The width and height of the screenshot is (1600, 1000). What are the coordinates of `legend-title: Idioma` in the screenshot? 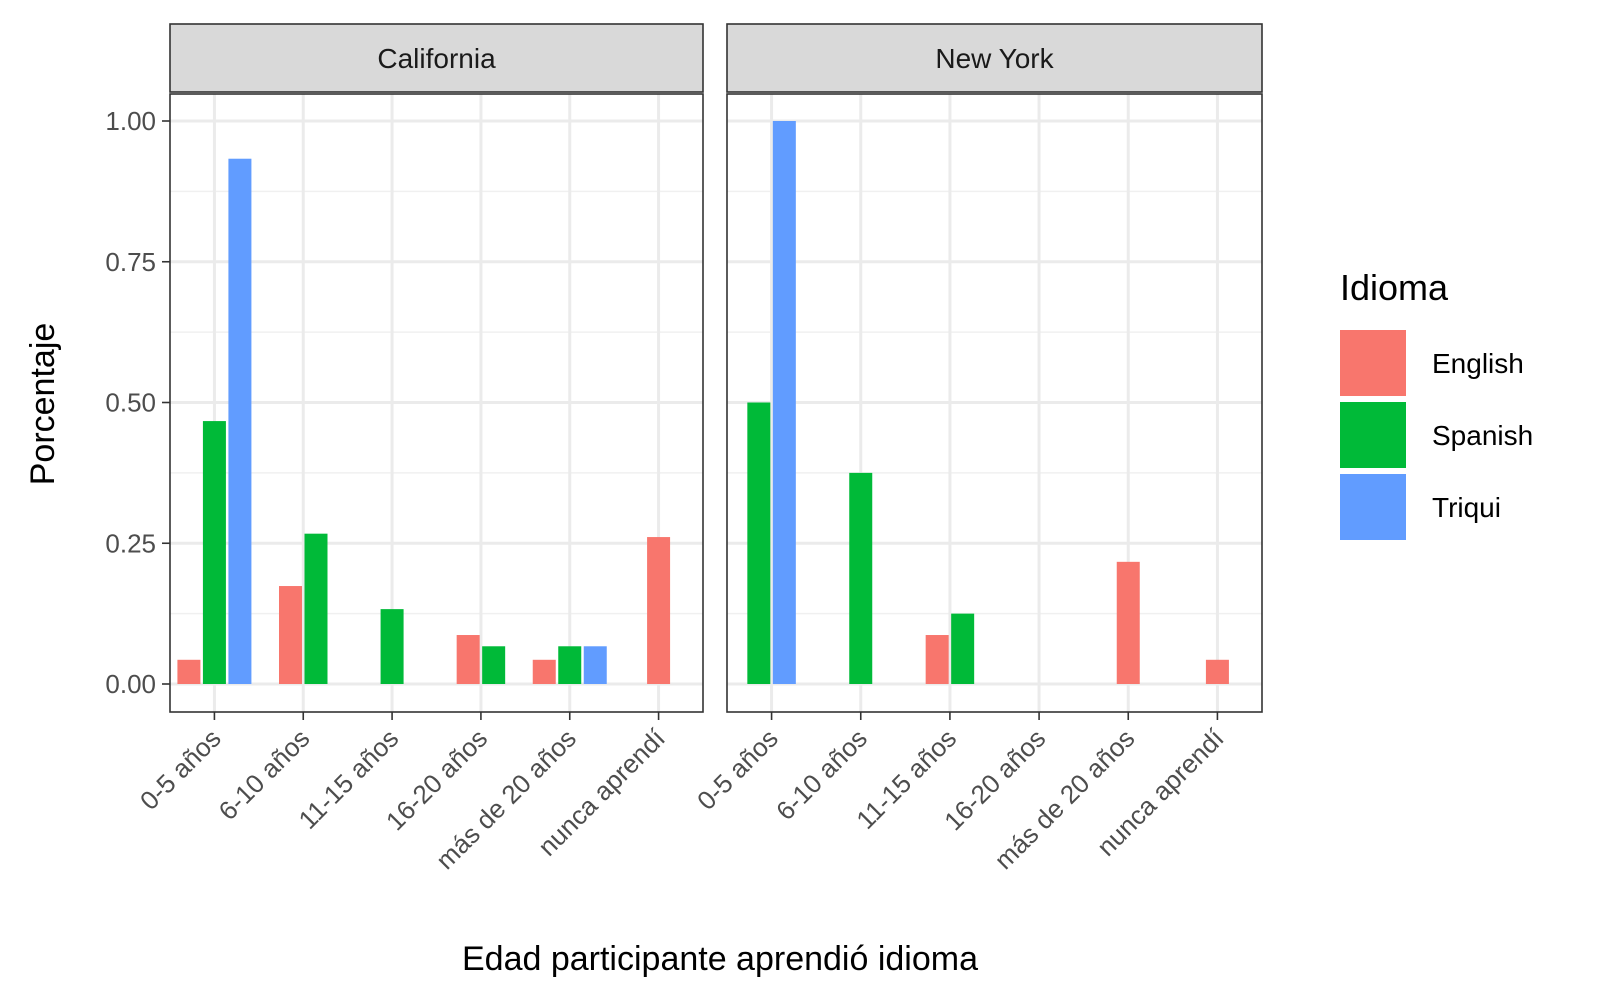 It's located at (1394, 287).